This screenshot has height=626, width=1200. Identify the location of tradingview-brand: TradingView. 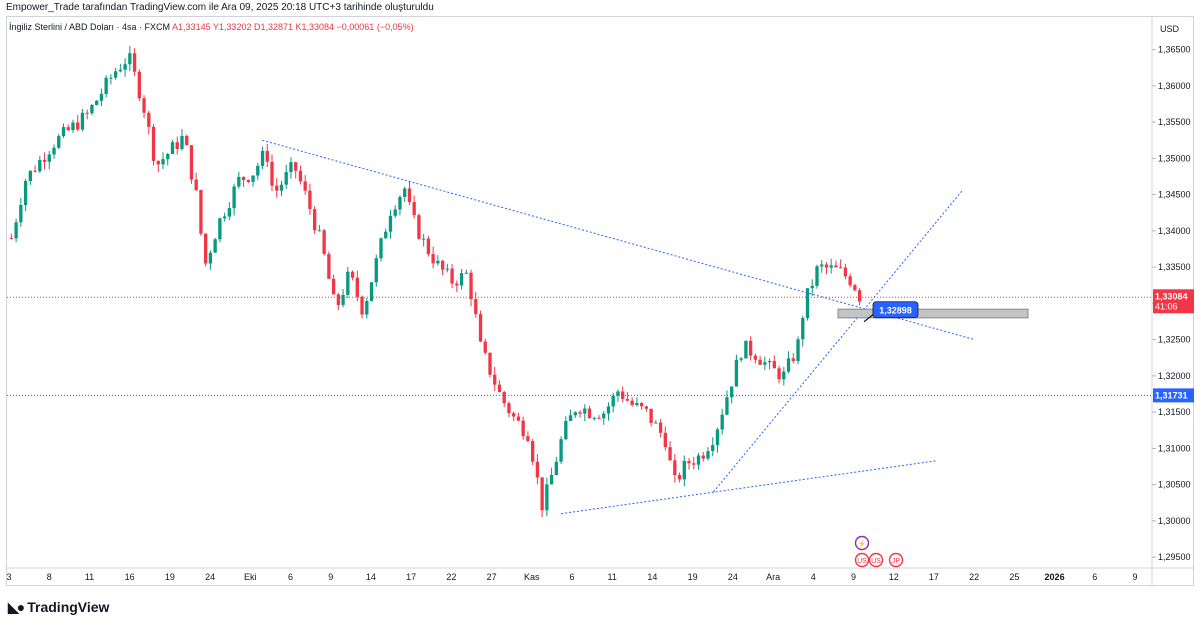
(68, 607).